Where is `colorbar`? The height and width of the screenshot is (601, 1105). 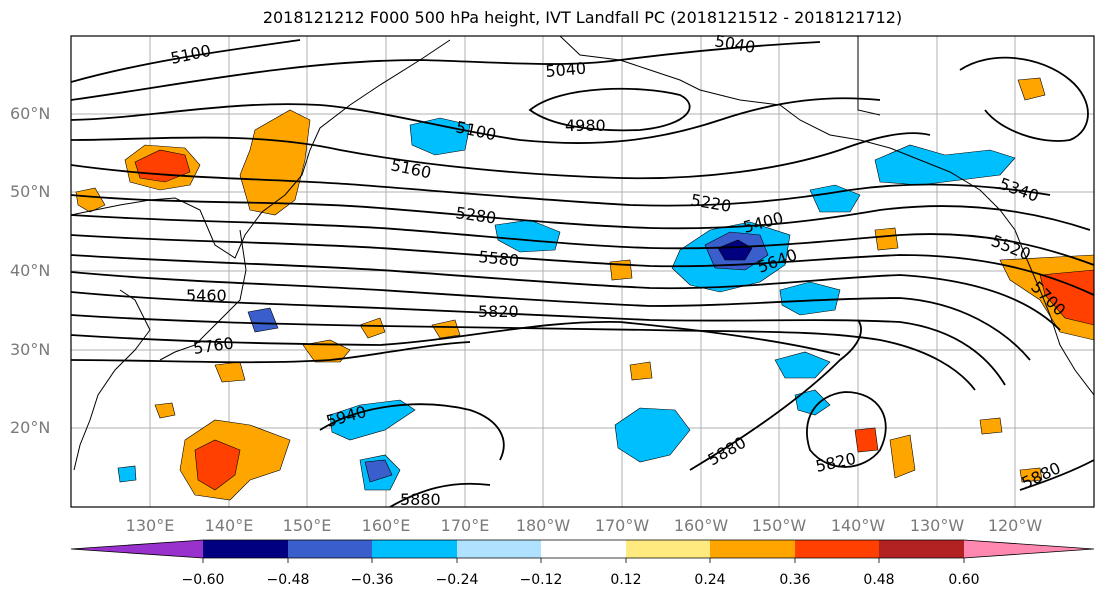
colorbar is located at coordinates (582, 551).